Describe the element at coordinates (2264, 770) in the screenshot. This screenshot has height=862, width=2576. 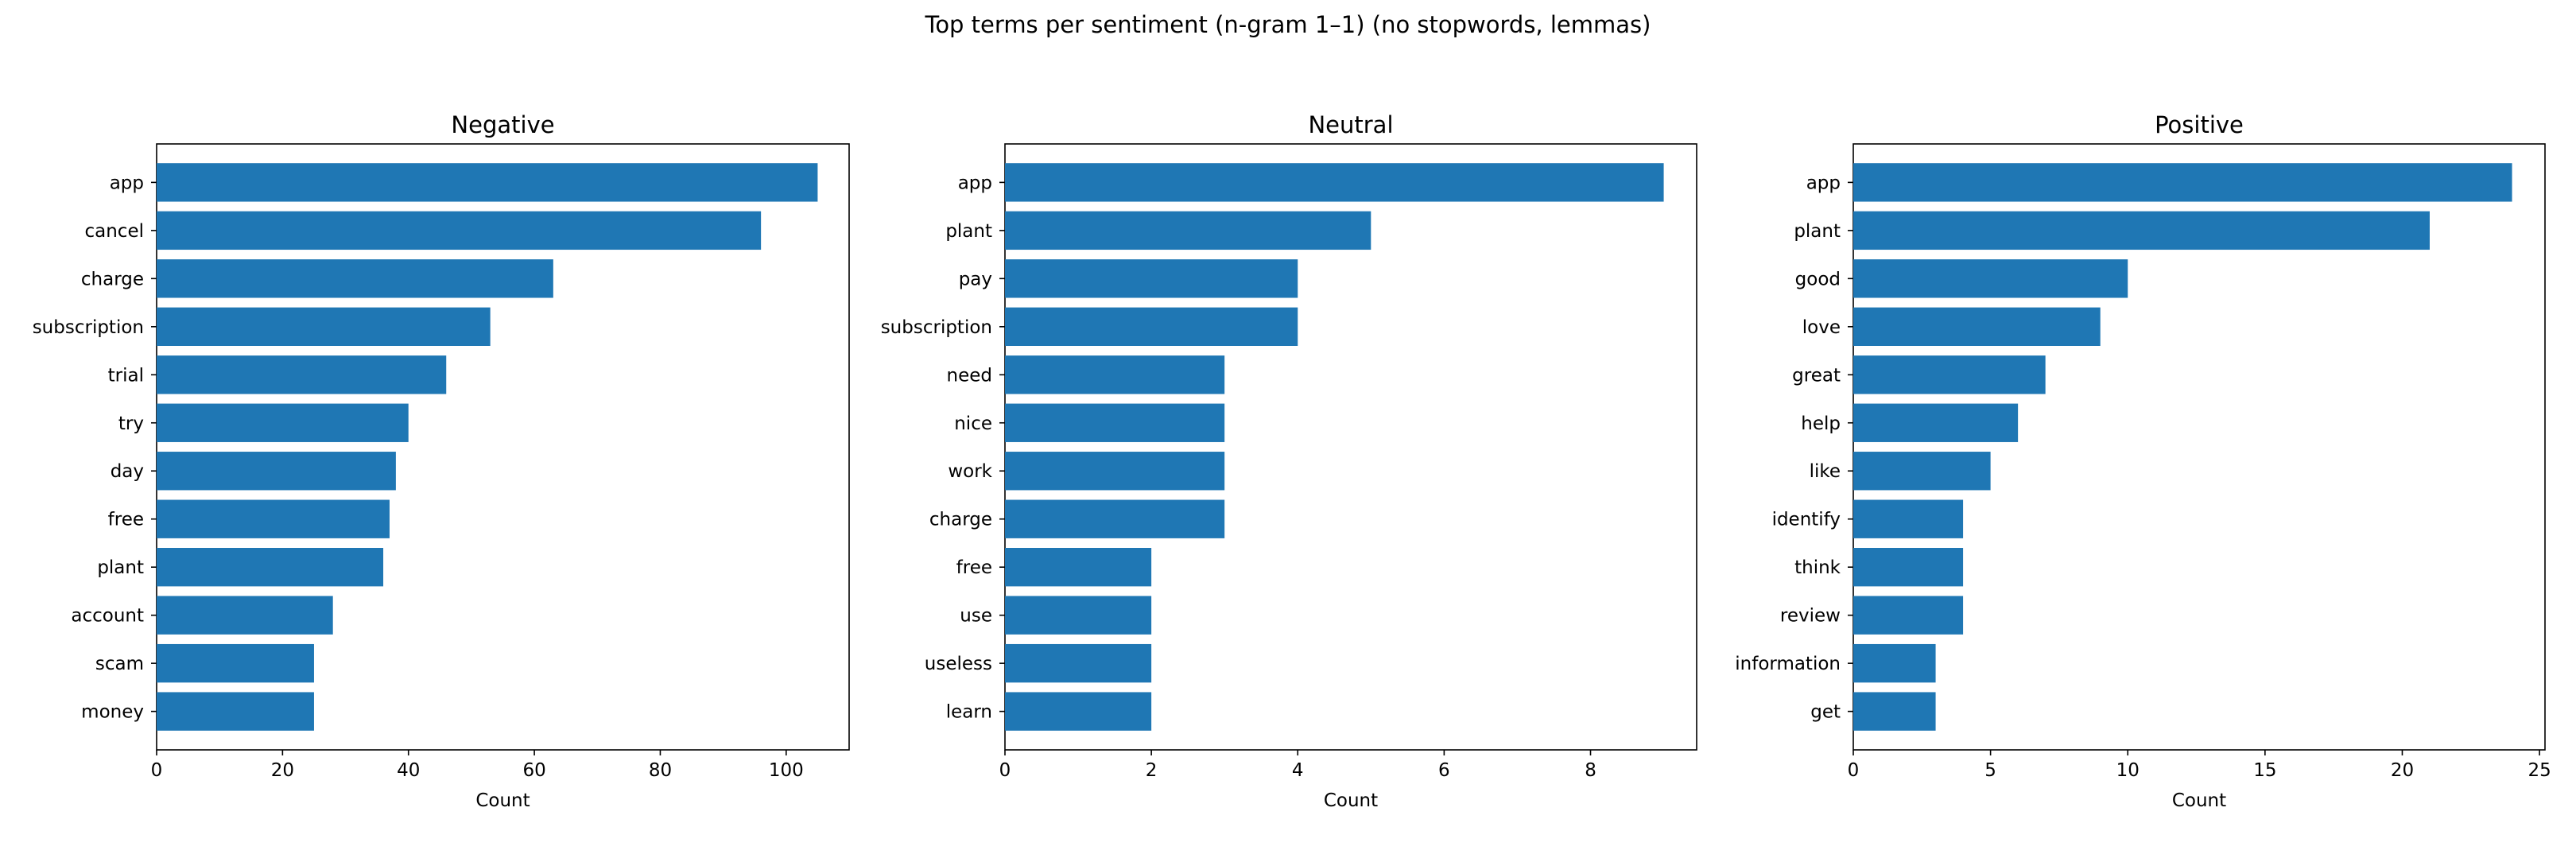
I see `xtick-label-2-3: 15` at that location.